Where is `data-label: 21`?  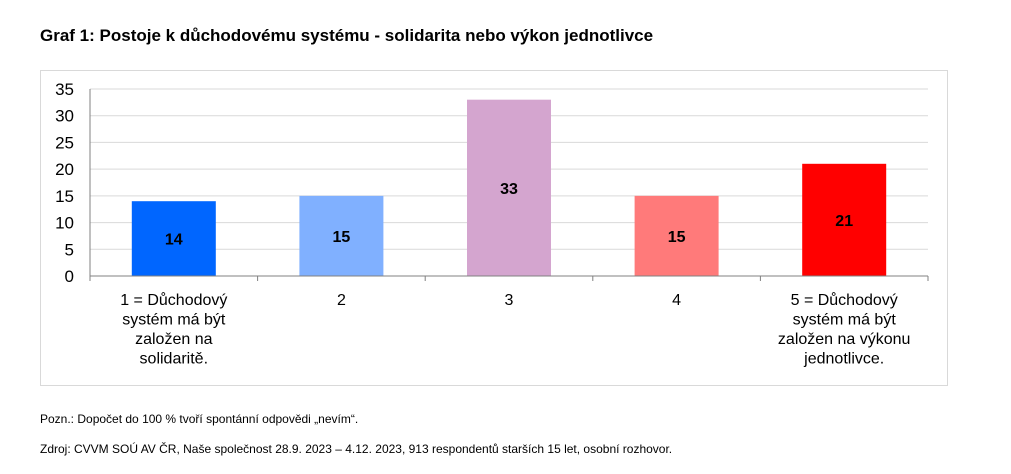 data-label: 21 is located at coordinates (844, 221).